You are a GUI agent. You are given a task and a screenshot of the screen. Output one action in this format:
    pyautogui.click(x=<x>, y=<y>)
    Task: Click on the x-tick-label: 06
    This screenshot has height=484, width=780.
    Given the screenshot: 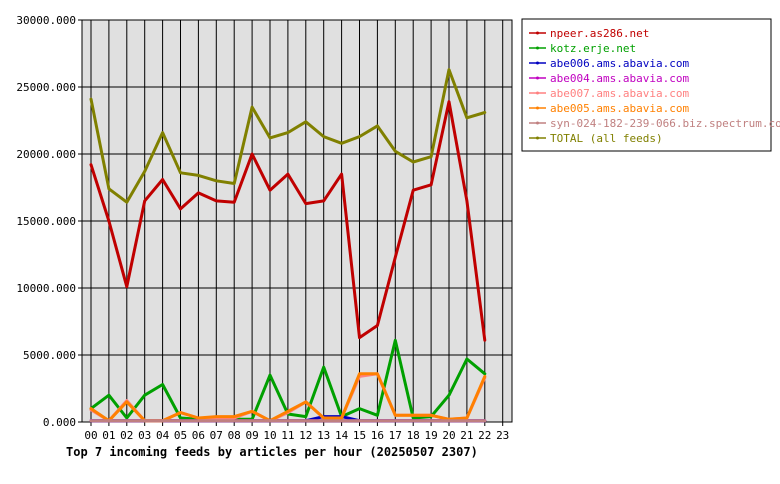 What is the action you would take?
    pyautogui.click(x=198, y=435)
    